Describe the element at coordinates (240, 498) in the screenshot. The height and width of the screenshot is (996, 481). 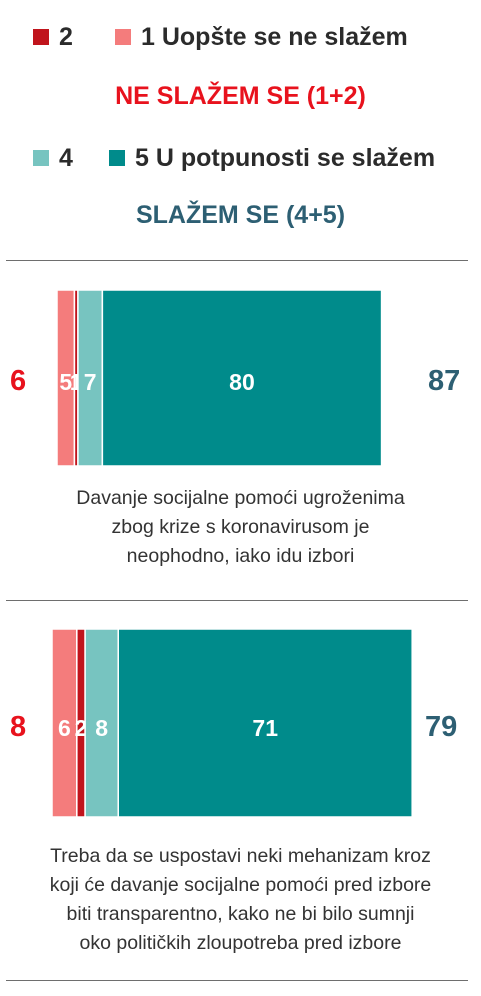
I see `caption-1-line-1: Davanje socijalne pomoći ugroženima` at that location.